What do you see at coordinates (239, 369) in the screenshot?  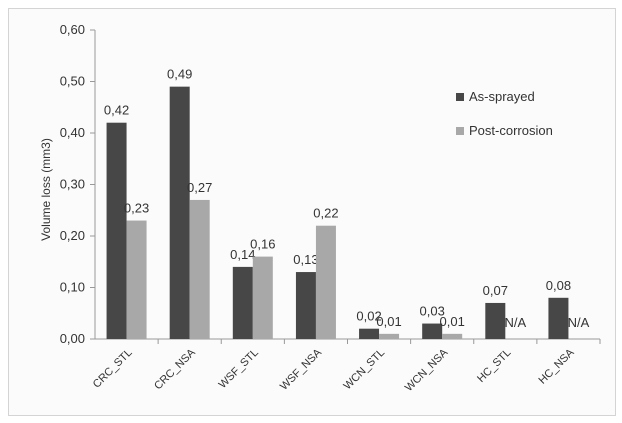 I see `x-category-label: WSF_STL` at bounding box center [239, 369].